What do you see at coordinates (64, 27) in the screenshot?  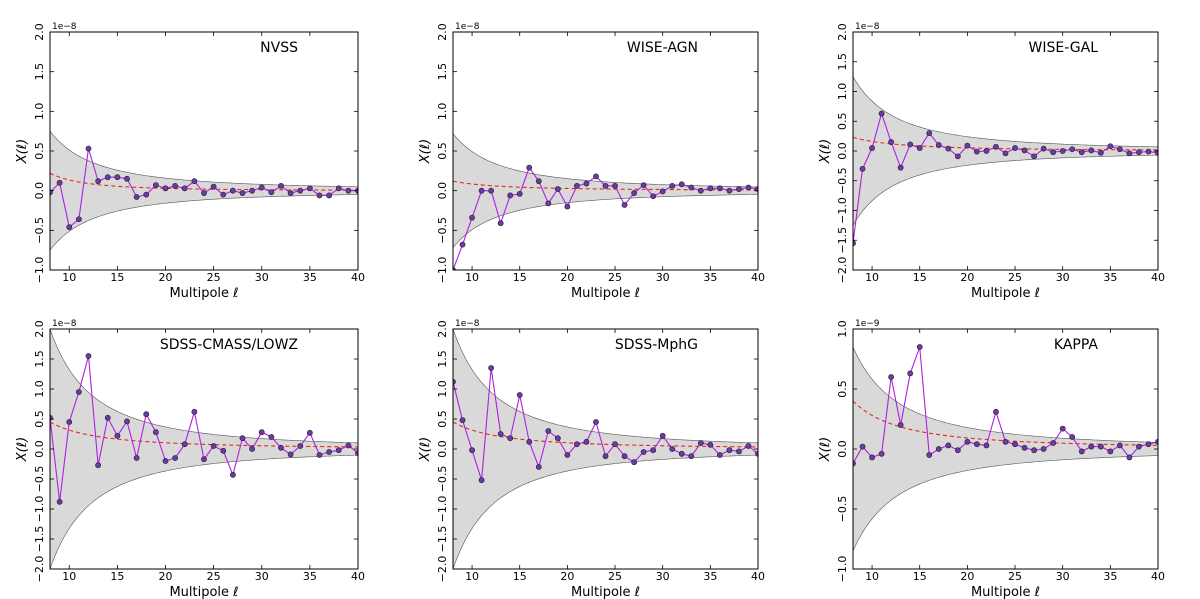 I see `y-scale-factor: 1e−8` at bounding box center [64, 27].